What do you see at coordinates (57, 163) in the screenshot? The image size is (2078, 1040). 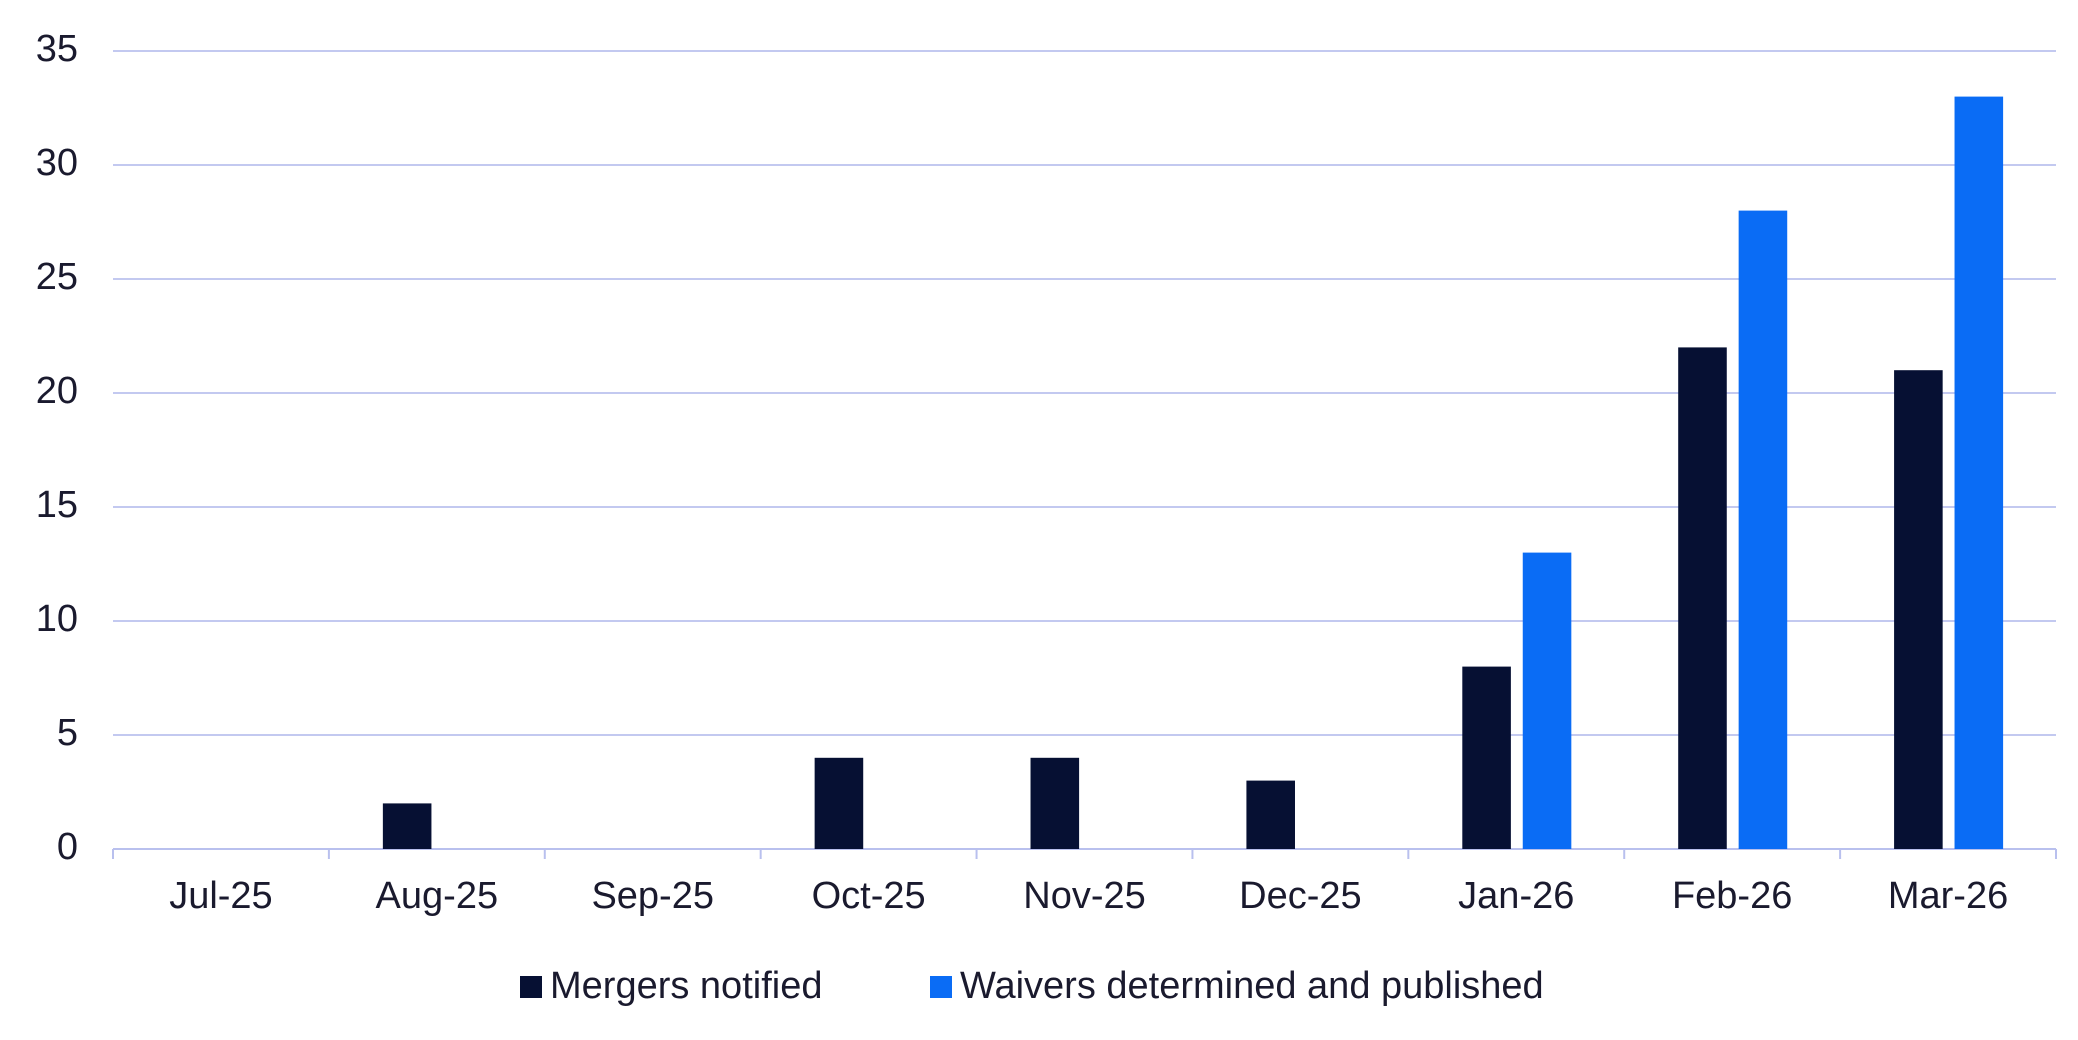 I see `y-tick-label: 30` at bounding box center [57, 163].